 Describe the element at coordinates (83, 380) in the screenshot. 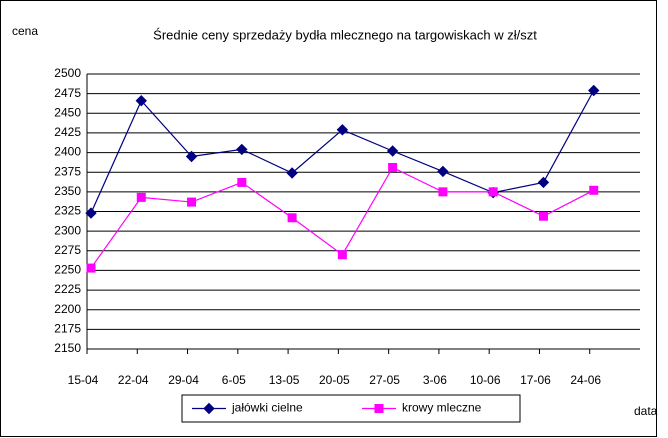

I see `x-tick-label: 15-04` at that location.